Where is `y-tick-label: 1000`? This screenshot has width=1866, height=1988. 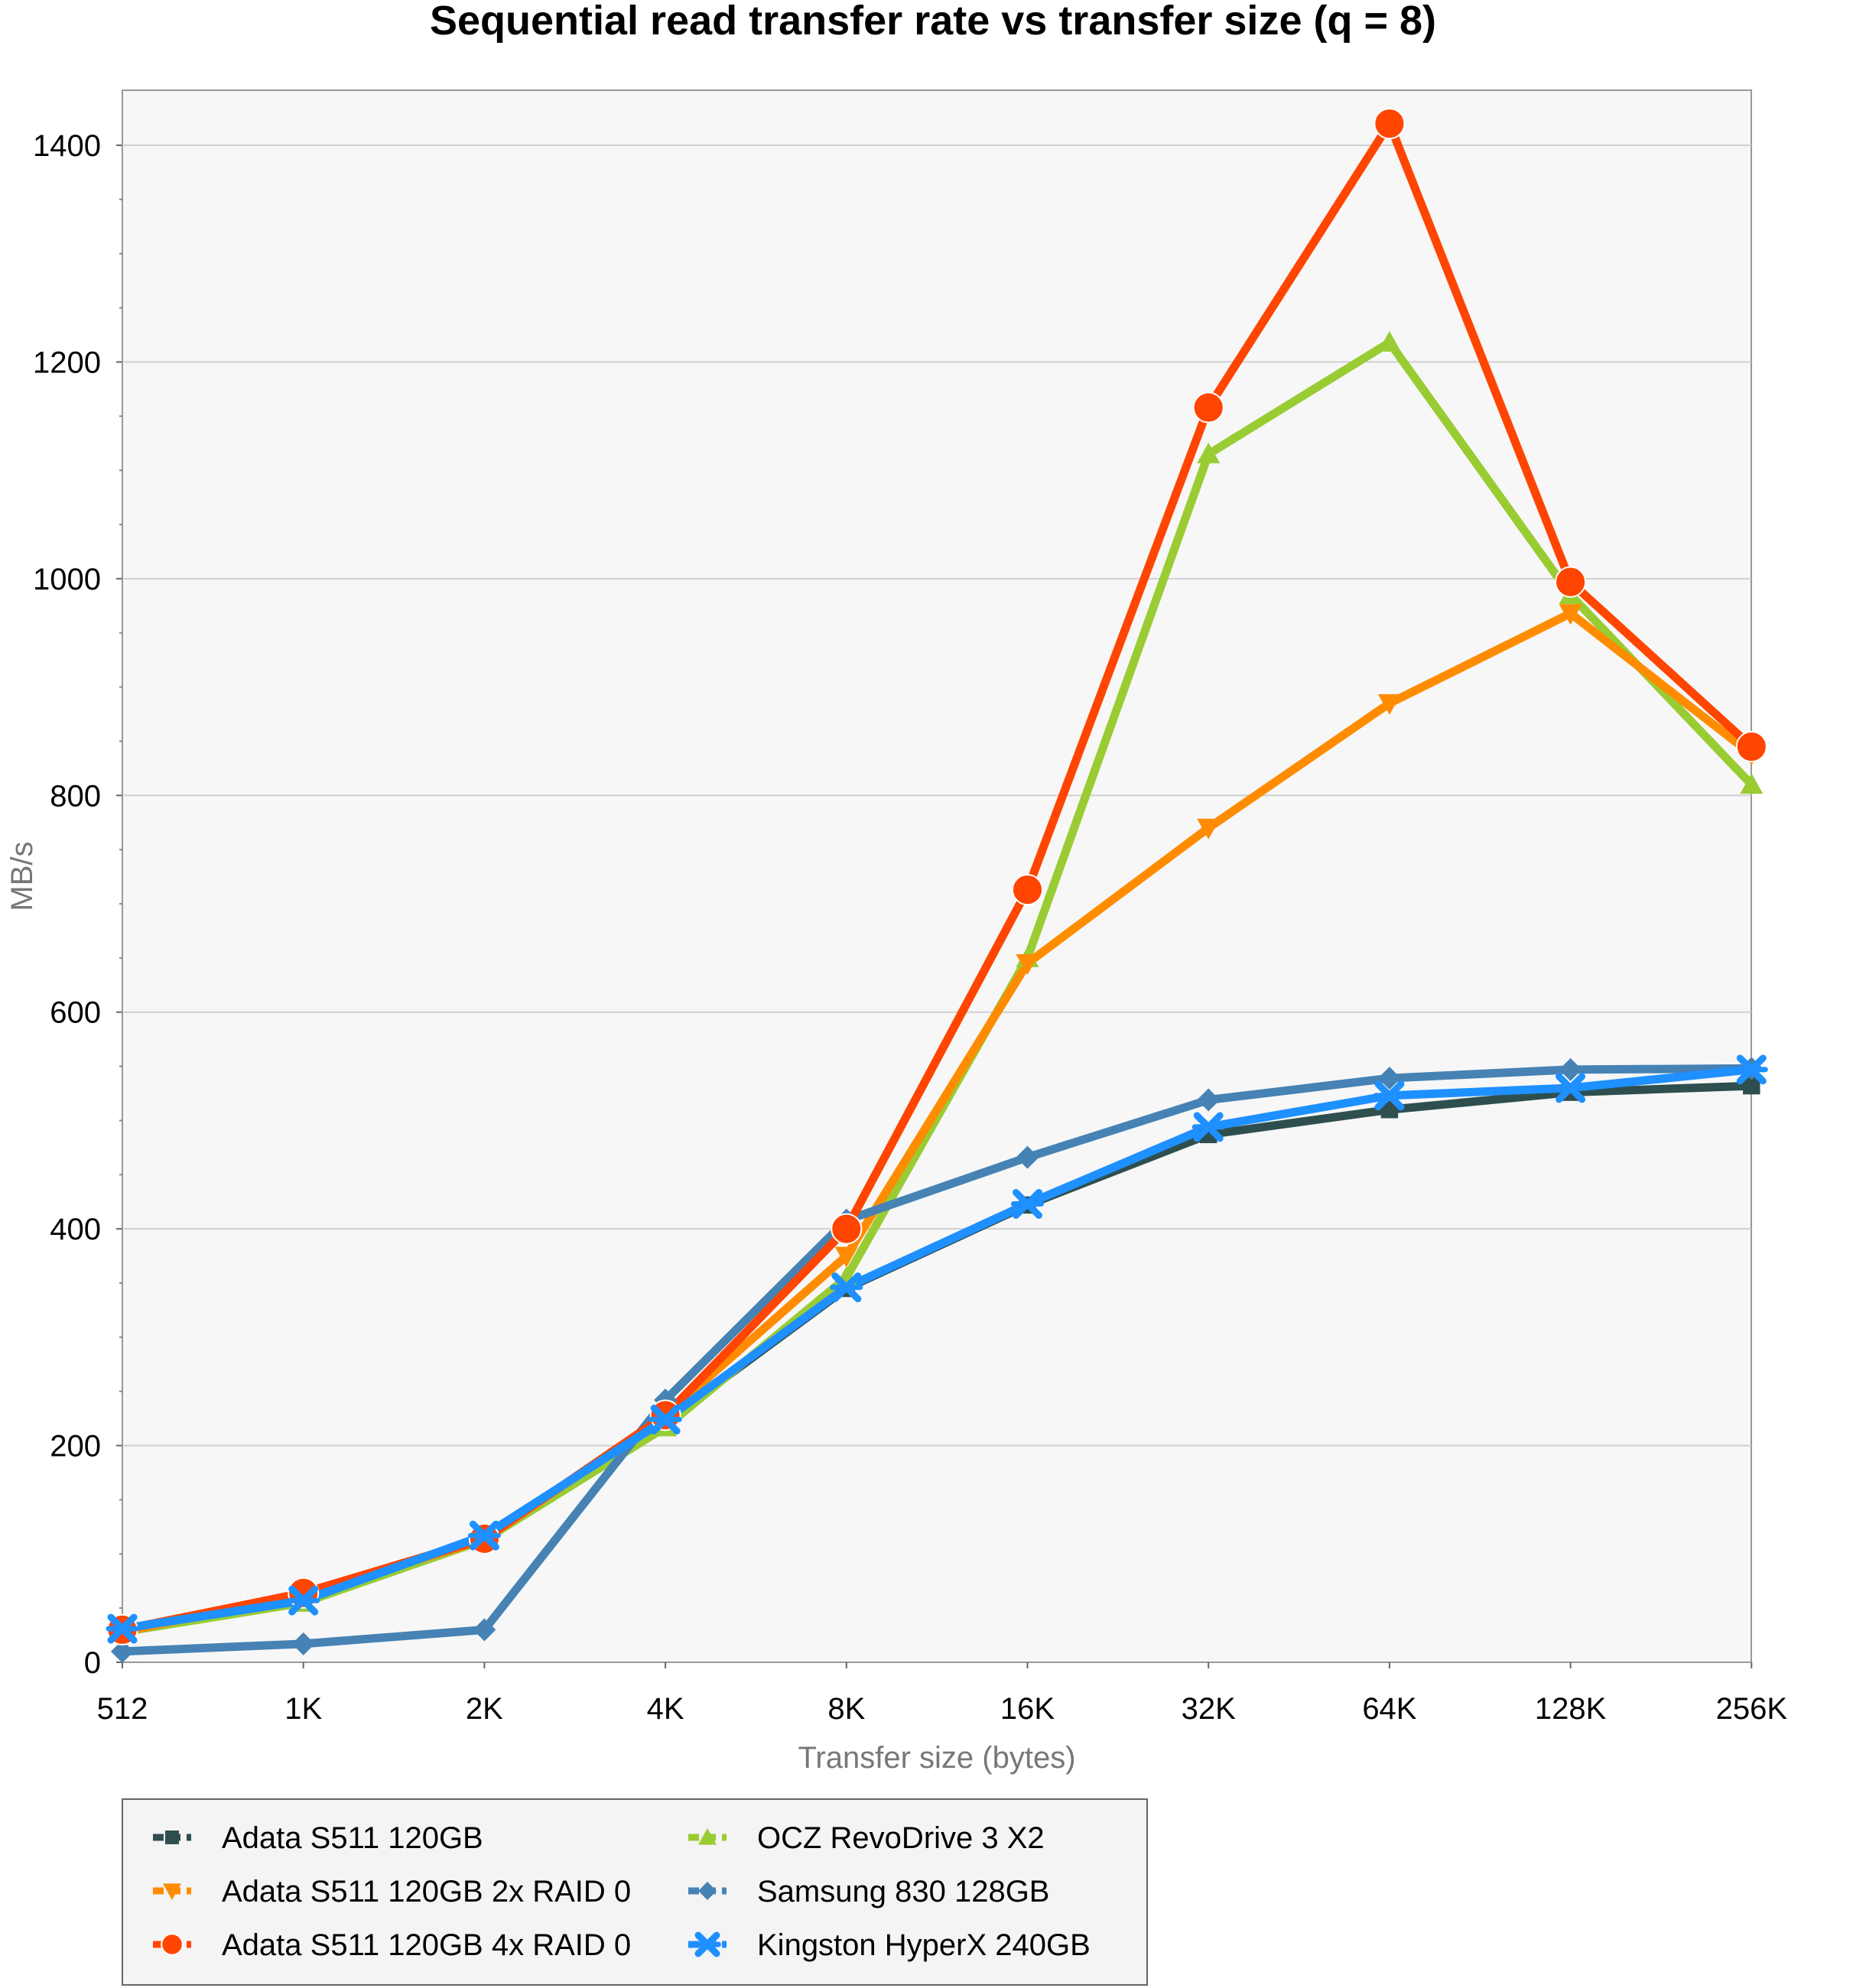 y-tick-label: 1000 is located at coordinates (67, 579).